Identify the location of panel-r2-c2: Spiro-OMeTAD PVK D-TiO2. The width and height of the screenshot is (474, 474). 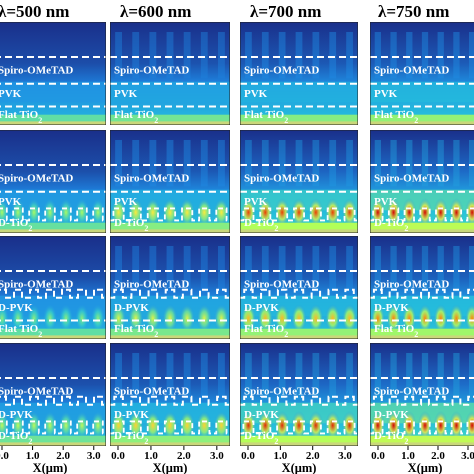
(170, 181).